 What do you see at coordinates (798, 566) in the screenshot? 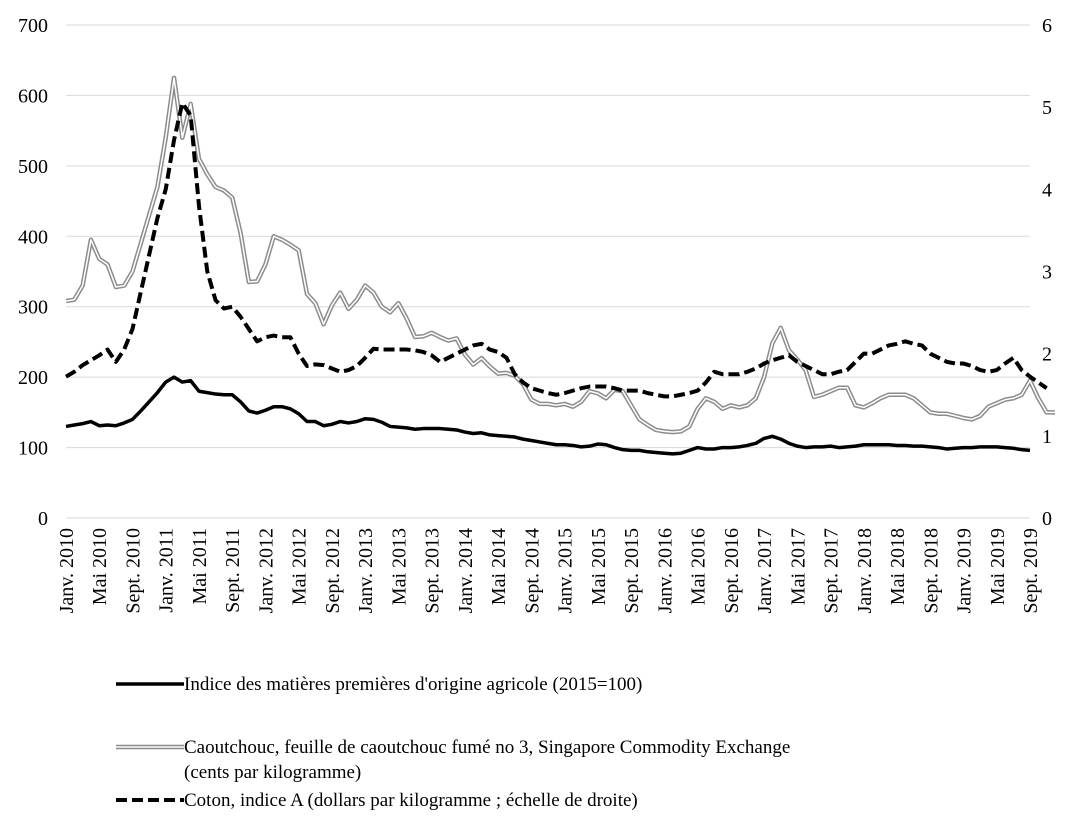
I see `x-tick-label: Mai 2017` at bounding box center [798, 566].